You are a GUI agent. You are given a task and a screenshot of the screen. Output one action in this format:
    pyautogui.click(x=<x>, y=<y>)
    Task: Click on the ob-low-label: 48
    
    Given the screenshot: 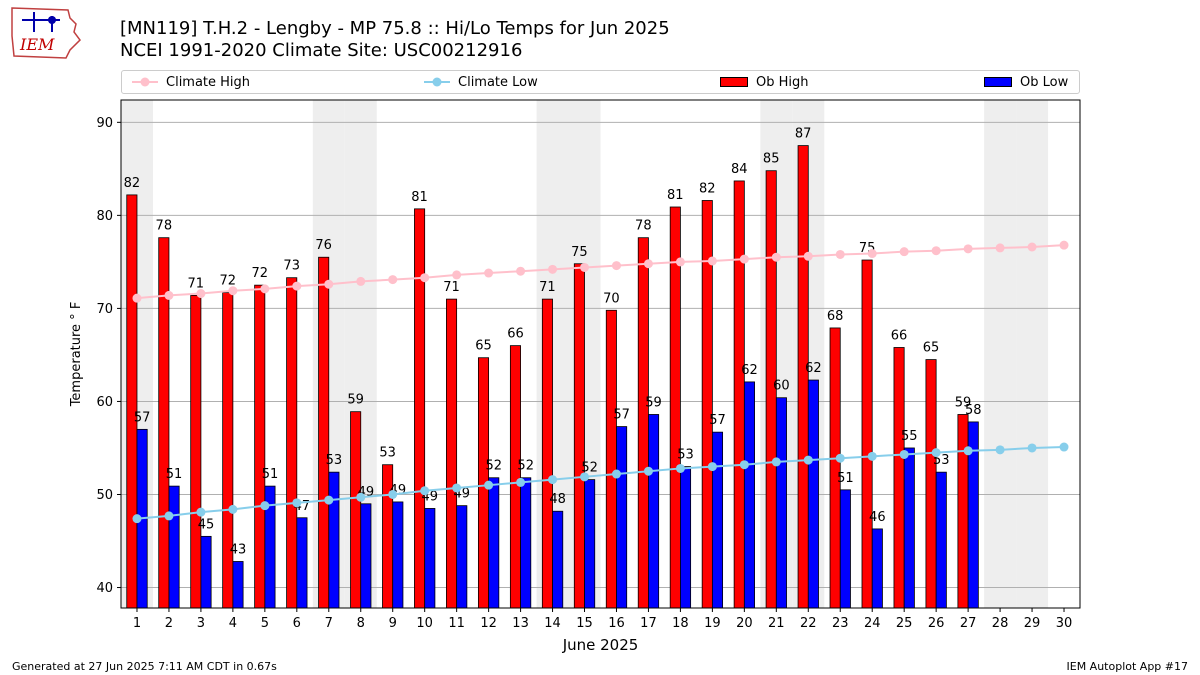 What is the action you would take?
    pyautogui.click(x=557, y=499)
    